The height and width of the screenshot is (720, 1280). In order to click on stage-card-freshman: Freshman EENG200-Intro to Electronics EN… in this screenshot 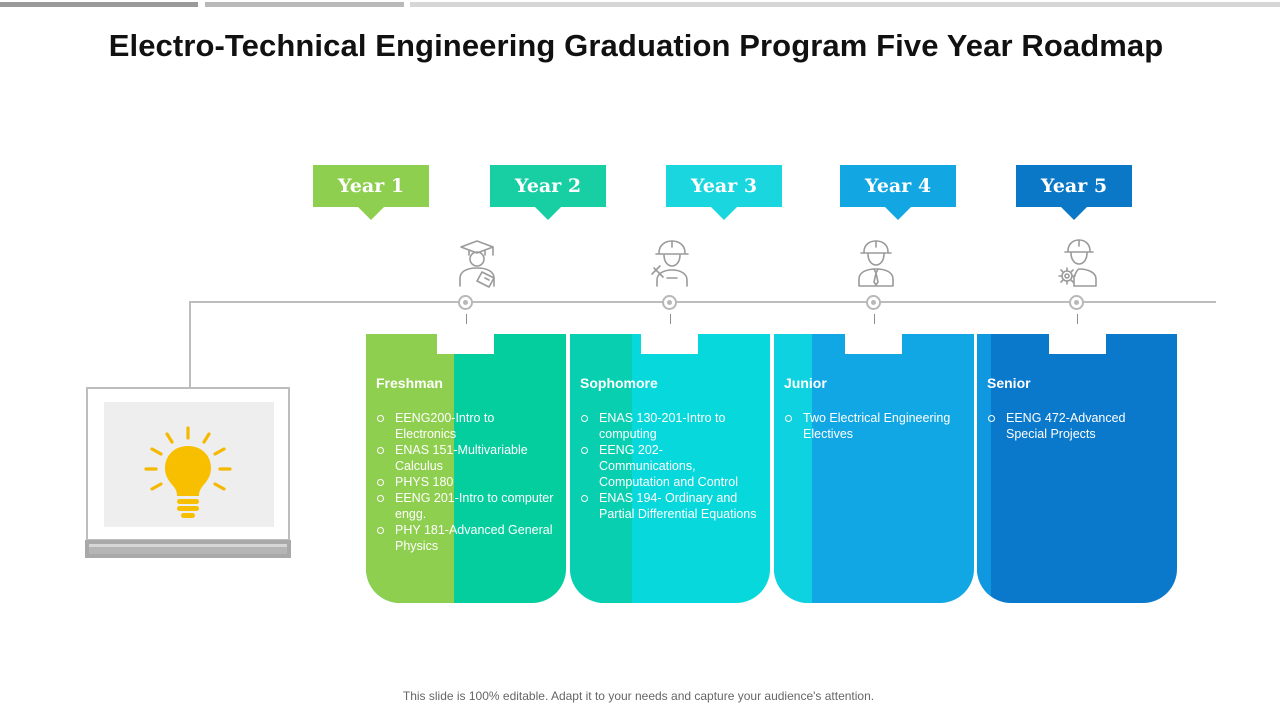, I will do `click(466, 468)`.